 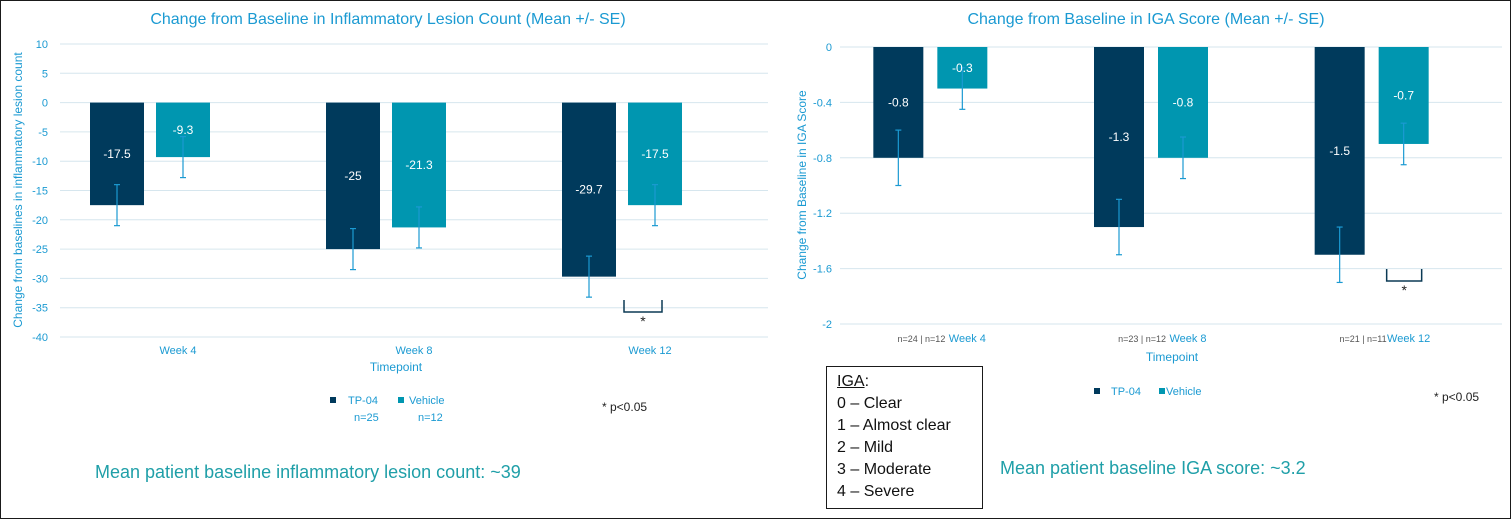 What do you see at coordinates (1162, 391) in the screenshot?
I see `chart2-legend-swatch-vehicle` at bounding box center [1162, 391].